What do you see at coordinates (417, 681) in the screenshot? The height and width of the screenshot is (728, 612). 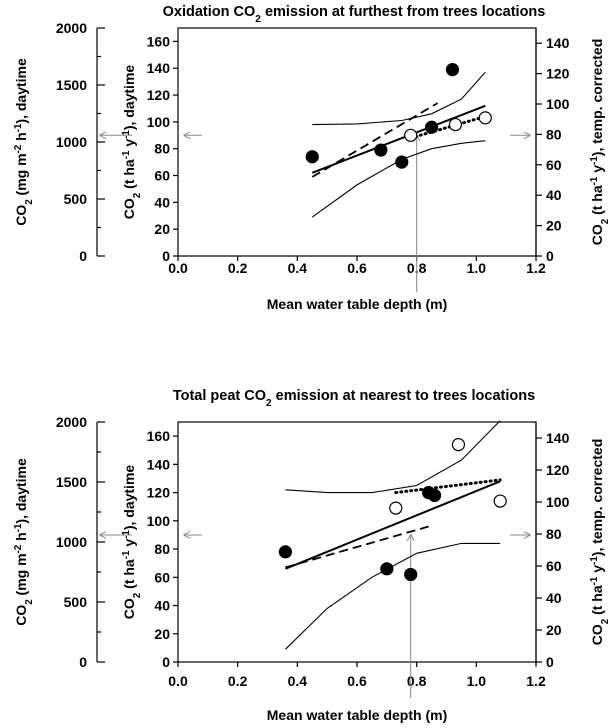 I see `x-tick-label: 0.8` at bounding box center [417, 681].